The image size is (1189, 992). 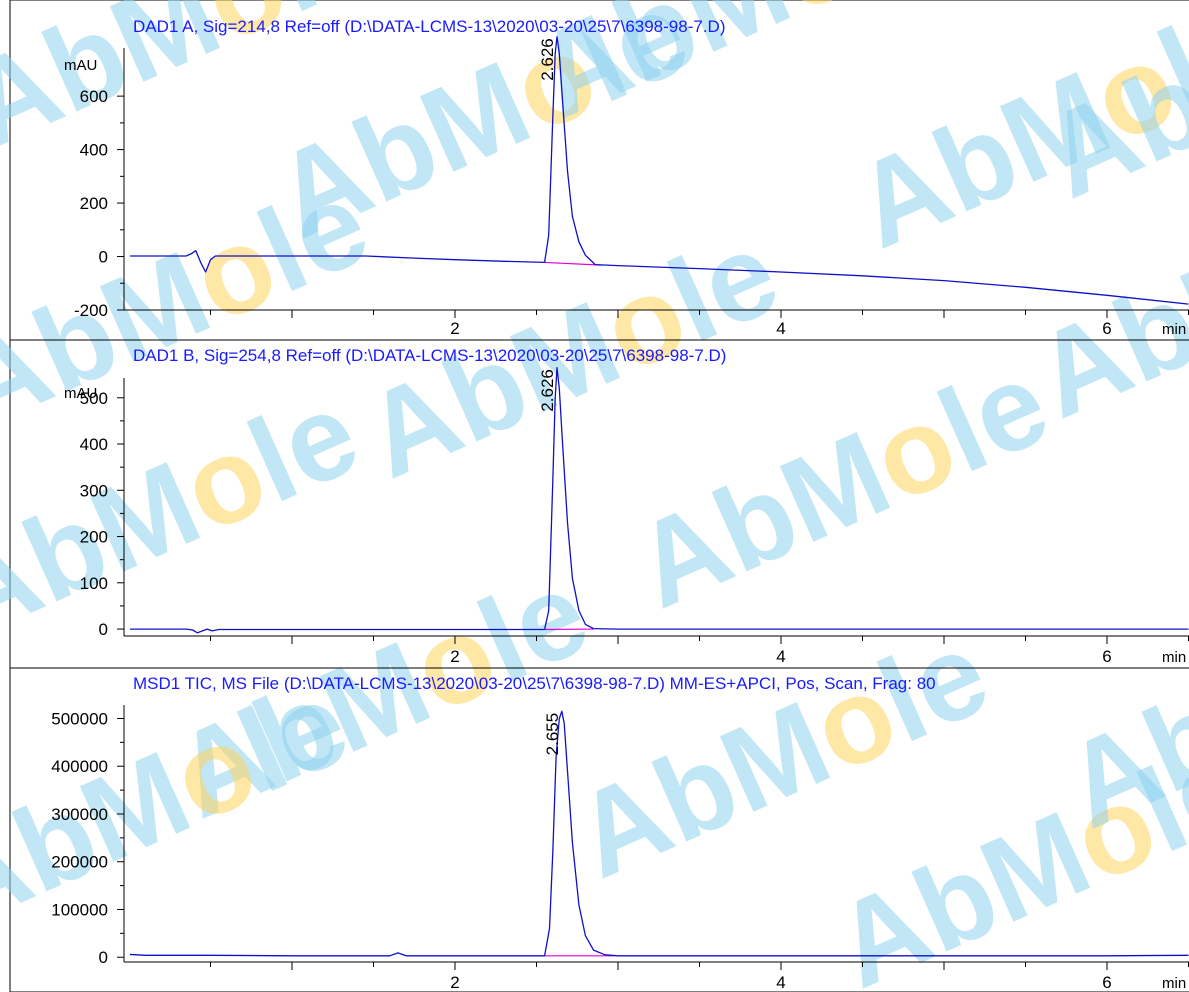 I want to click on y-tick-label: 300000, so click(x=79, y=814).